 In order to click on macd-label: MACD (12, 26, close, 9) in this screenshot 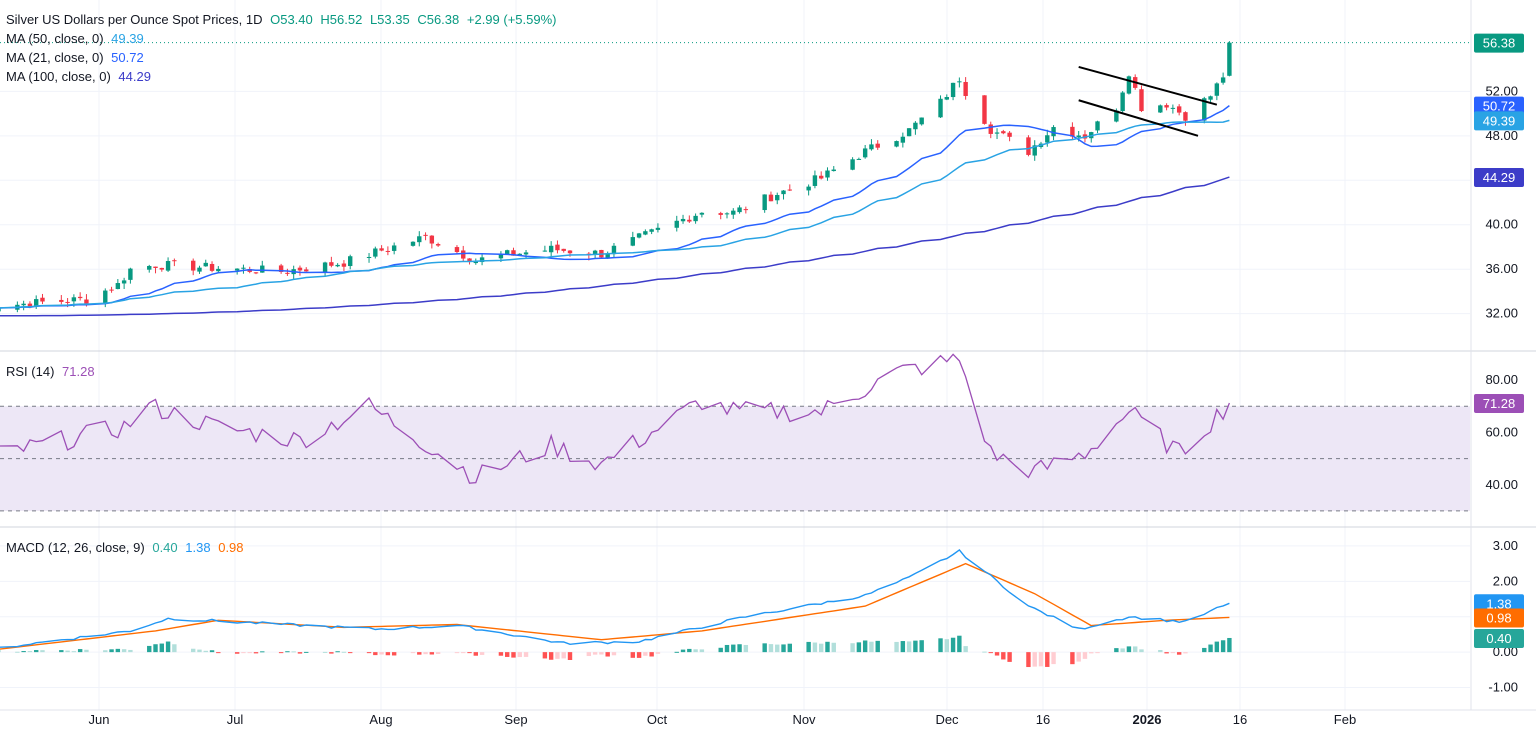, I will do `click(75, 547)`.